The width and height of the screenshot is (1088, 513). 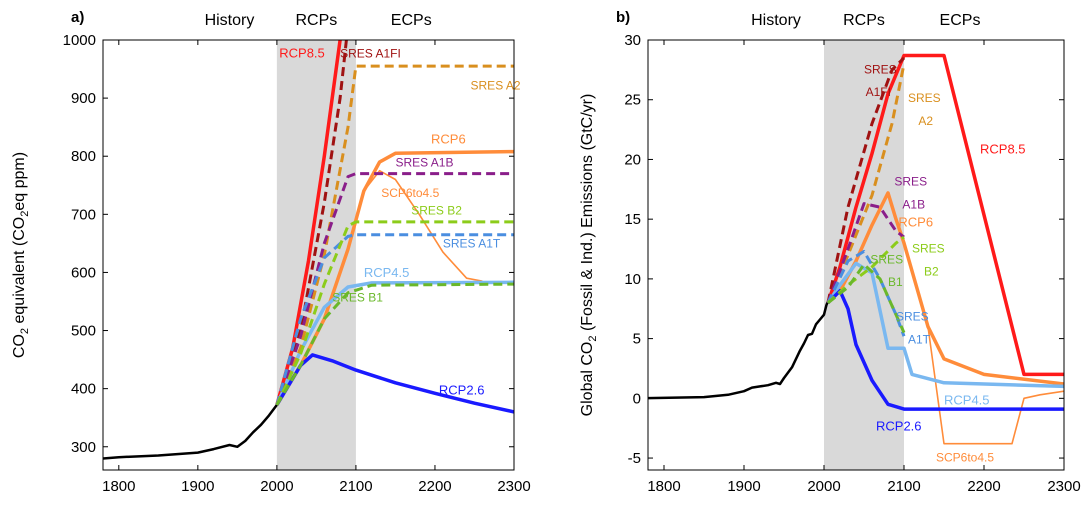 What do you see at coordinates (931, 271) in the screenshot?
I see `annotation-b2: B2` at bounding box center [931, 271].